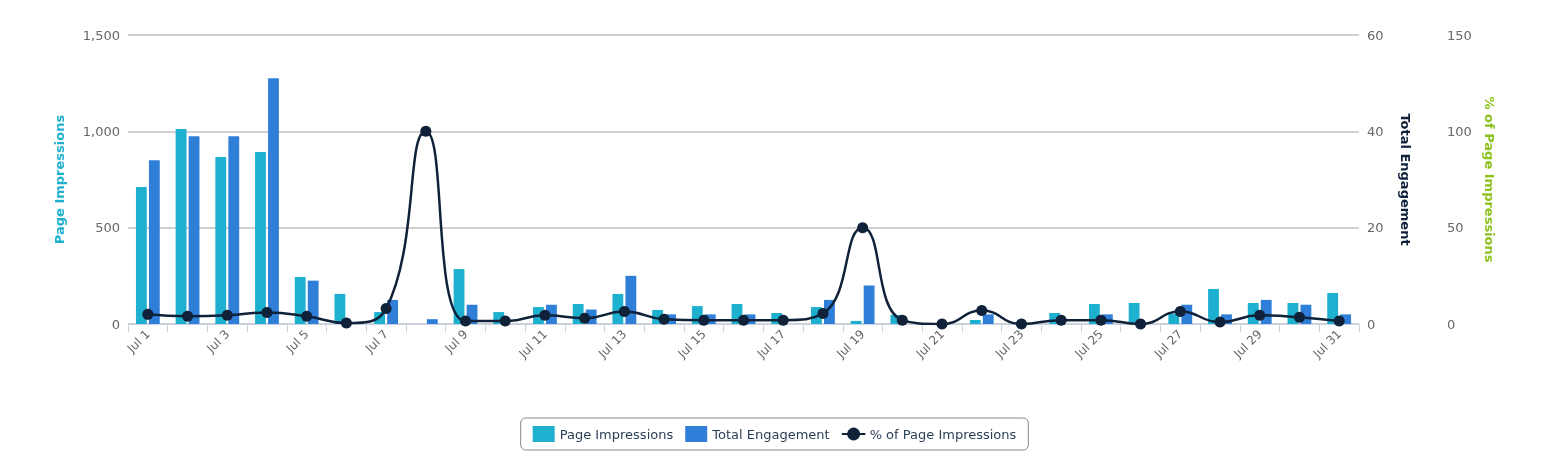 The image size is (1549, 462). What do you see at coordinates (1247, 344) in the screenshot?
I see `x-tick-label: Jul 29` at bounding box center [1247, 344].